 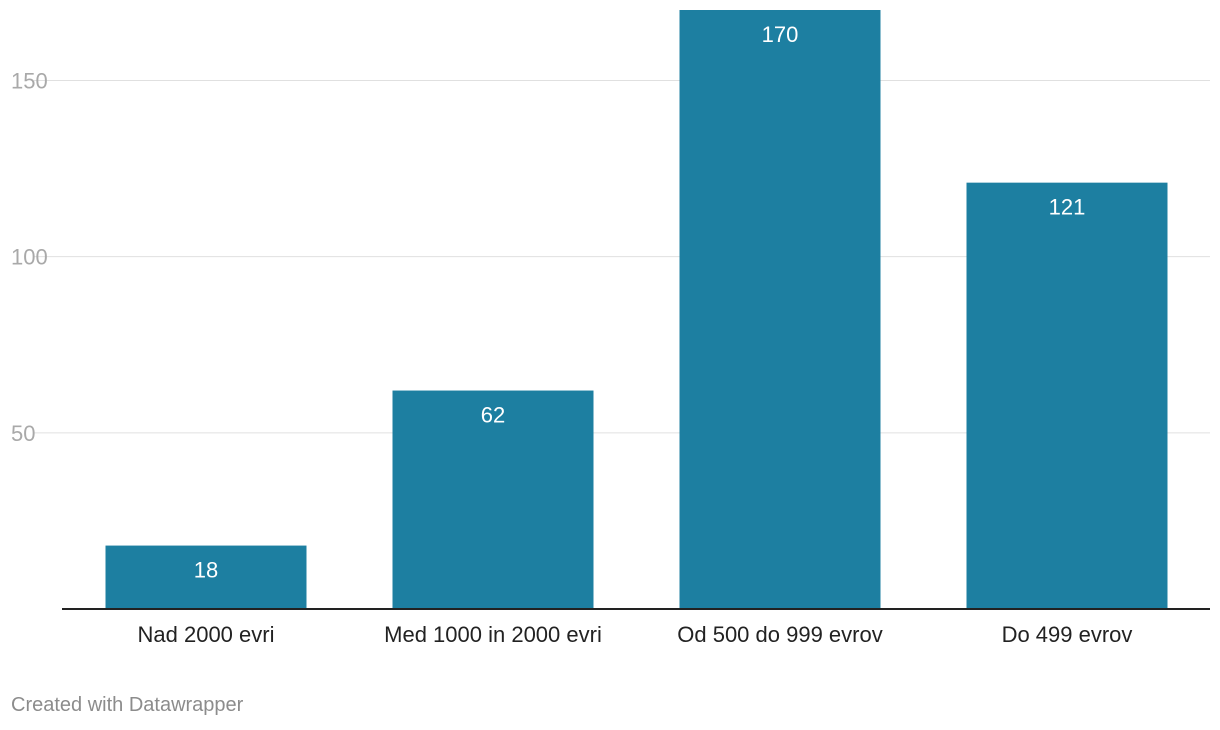 What do you see at coordinates (206, 634) in the screenshot?
I see `x-tick-label: Nad 2000 evri` at bounding box center [206, 634].